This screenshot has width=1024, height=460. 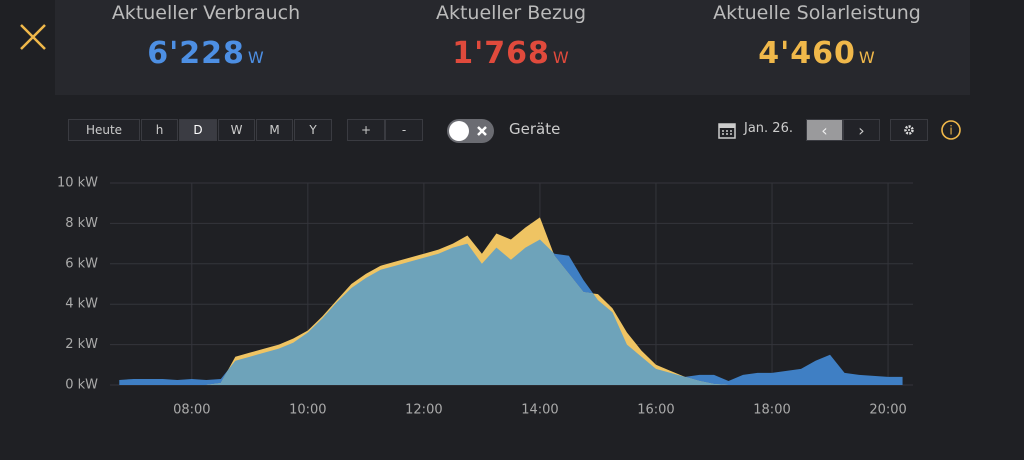 I want to click on x-tick-label: 12:00, so click(x=423, y=410).